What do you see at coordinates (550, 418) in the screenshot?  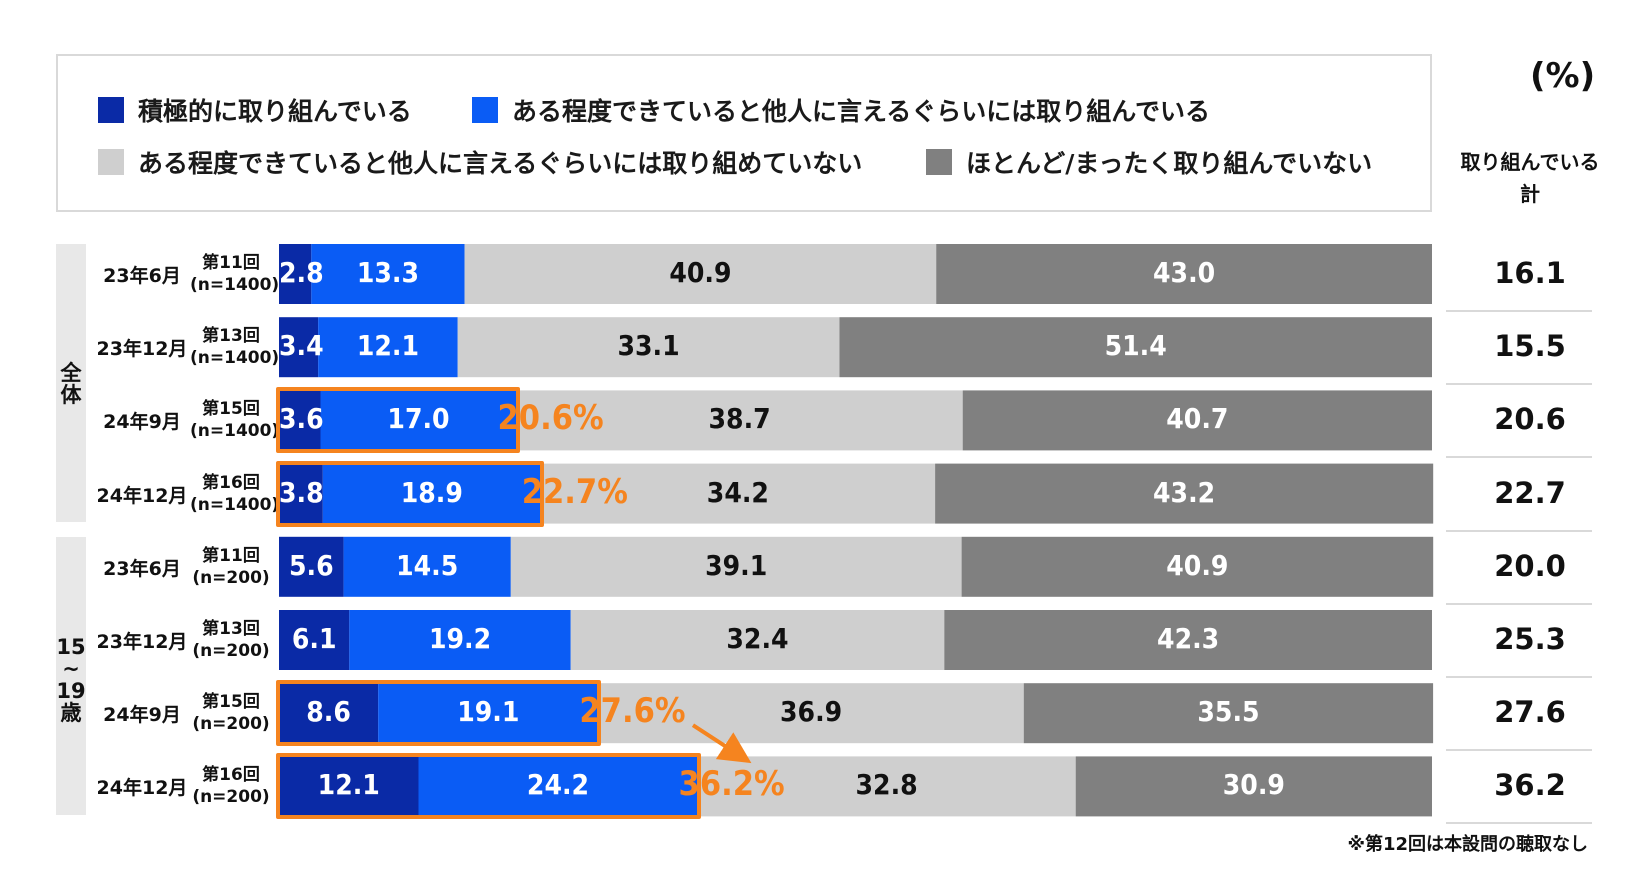 I see `highlight-callout: 20.6%` at bounding box center [550, 418].